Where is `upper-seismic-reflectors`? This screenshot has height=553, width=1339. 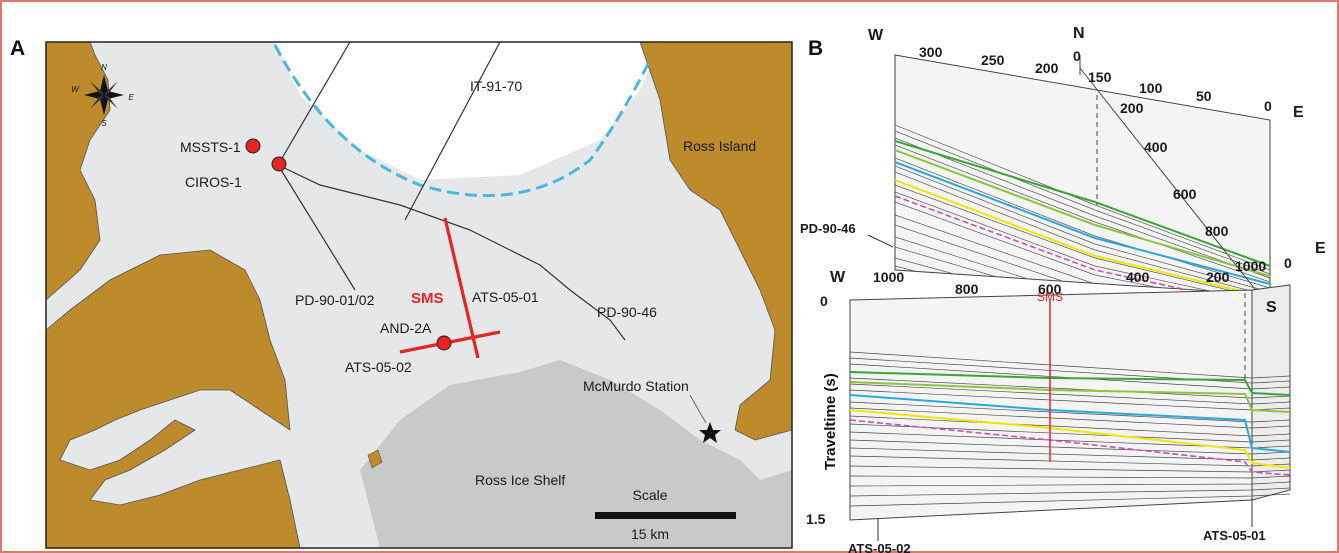 upper-seismic-reflectors is located at coordinates (1082, 209).